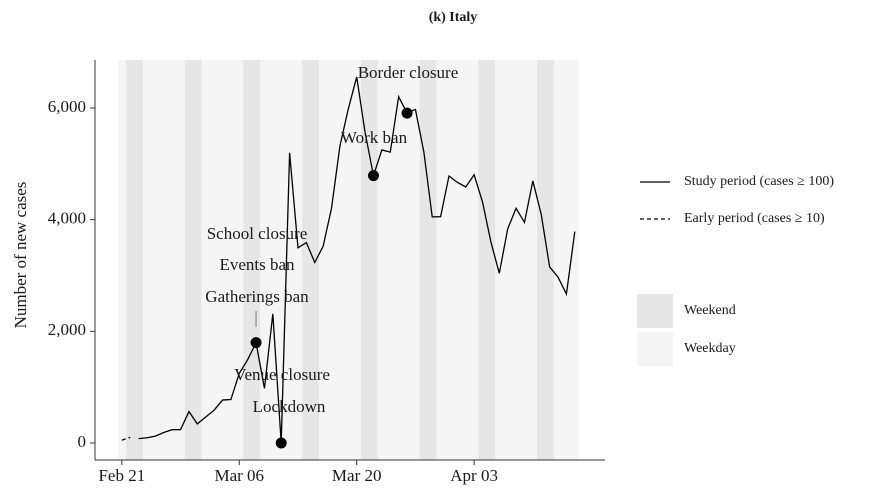 The height and width of the screenshot is (495, 872). I want to click on event-label: Border closure, so click(408, 72).